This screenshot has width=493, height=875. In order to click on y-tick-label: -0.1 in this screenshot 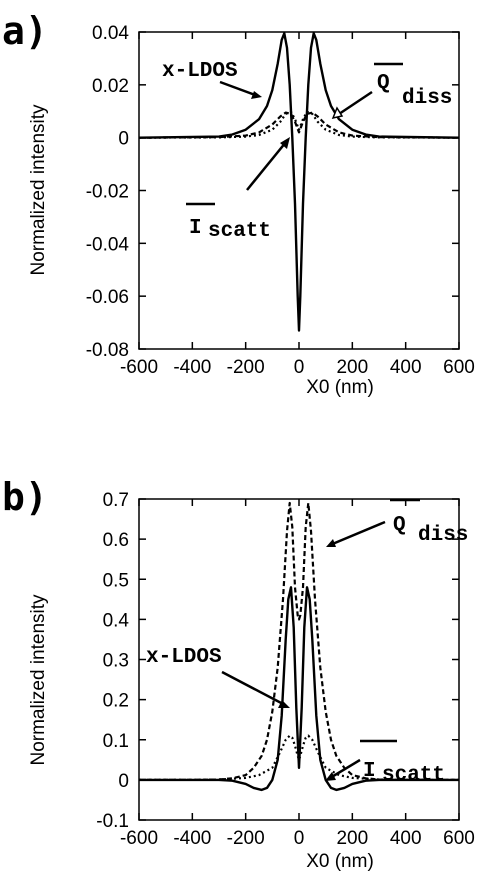, I will do `click(112, 821)`.